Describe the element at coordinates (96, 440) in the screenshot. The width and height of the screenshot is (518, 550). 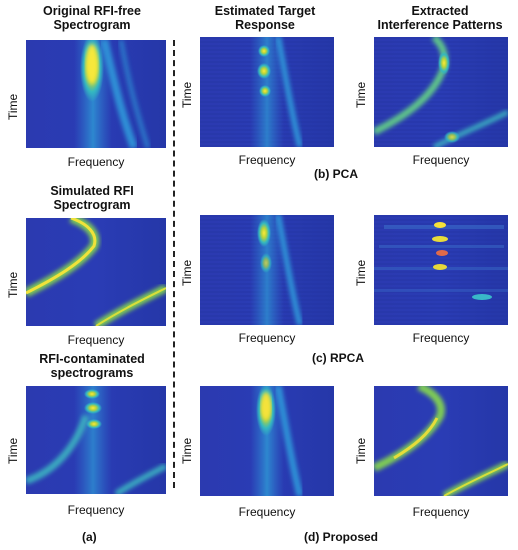
I see `spectrogram-rfi-contaminated` at that location.